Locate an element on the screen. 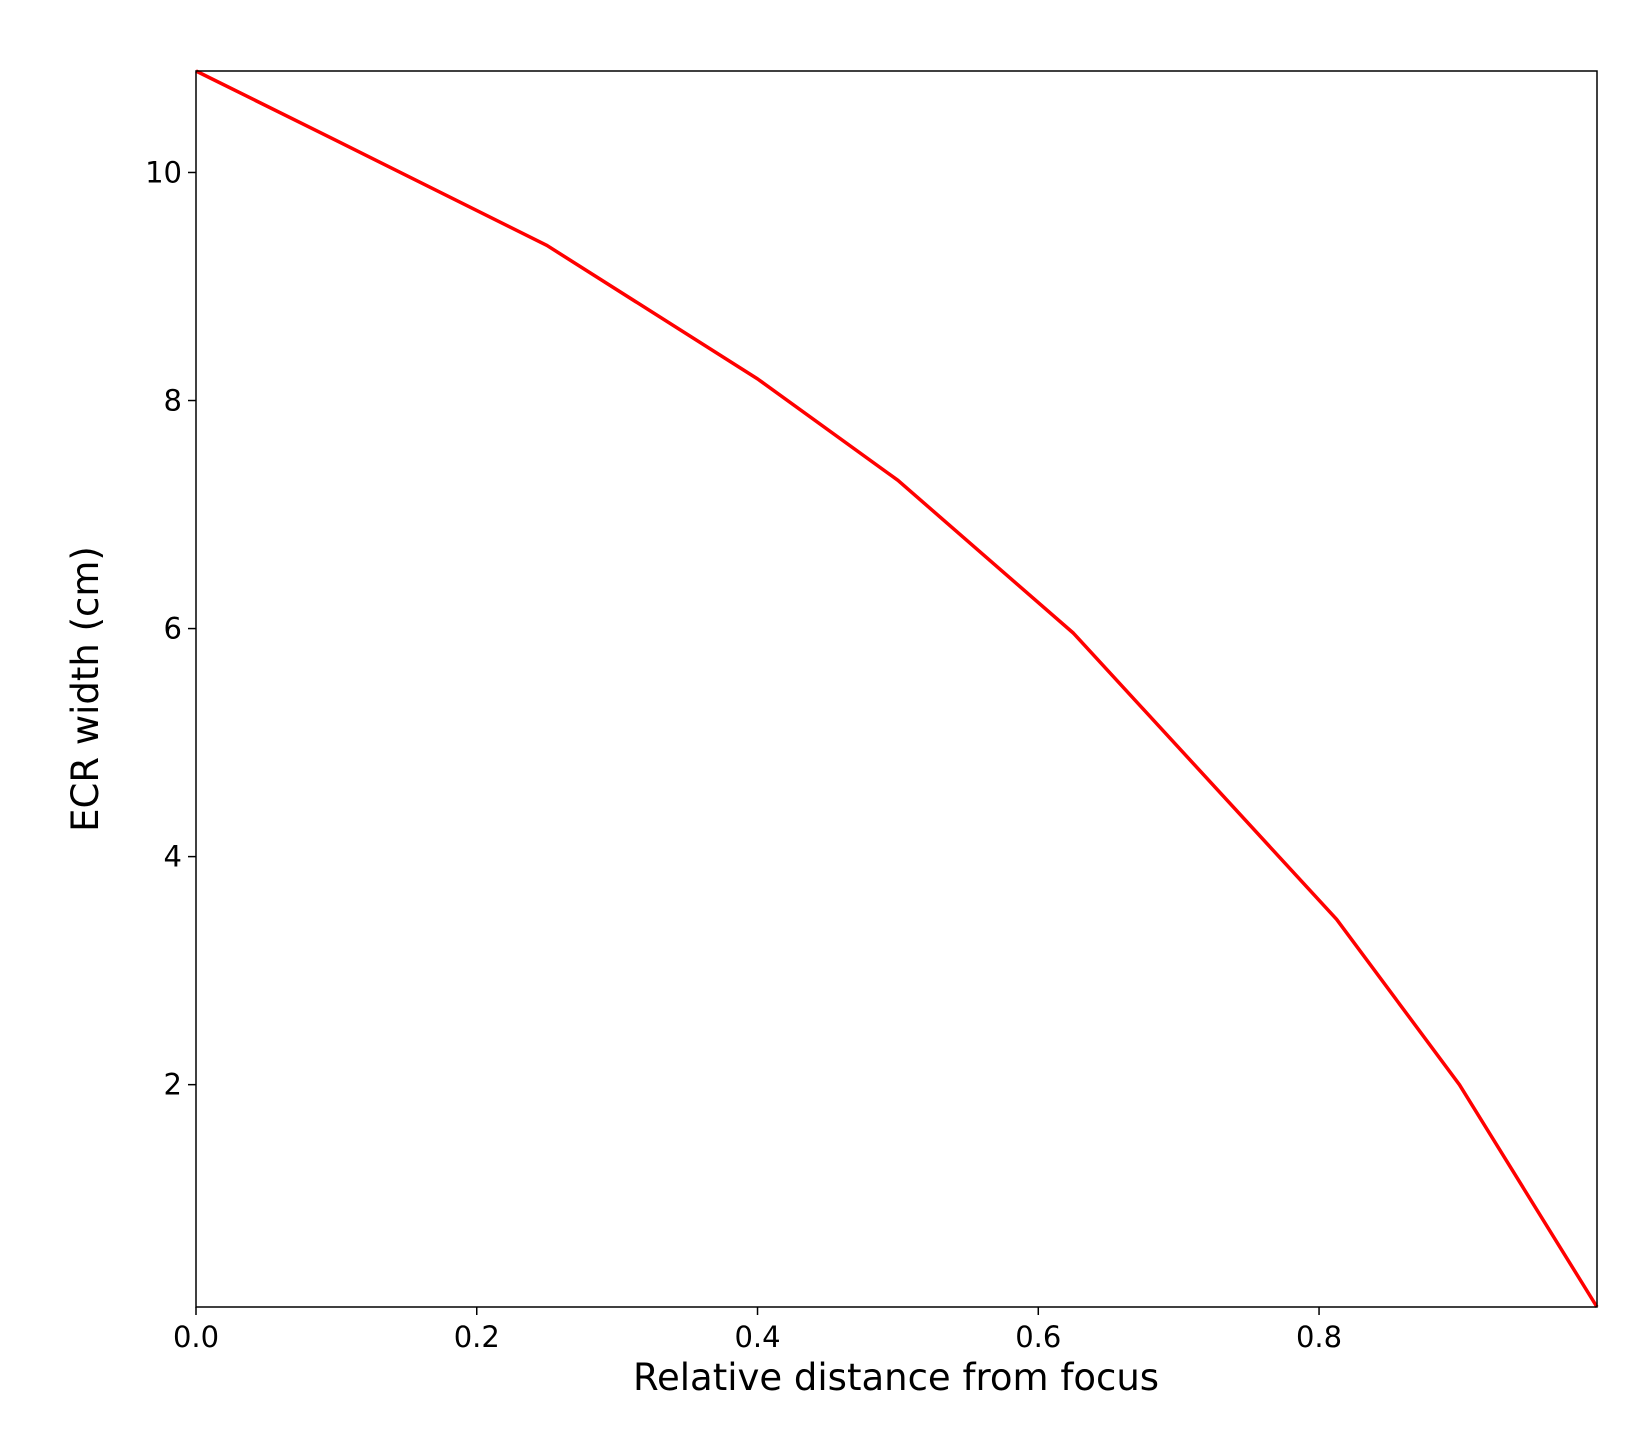  y-axis-label: ECR width (cm) is located at coordinates (85, 689).